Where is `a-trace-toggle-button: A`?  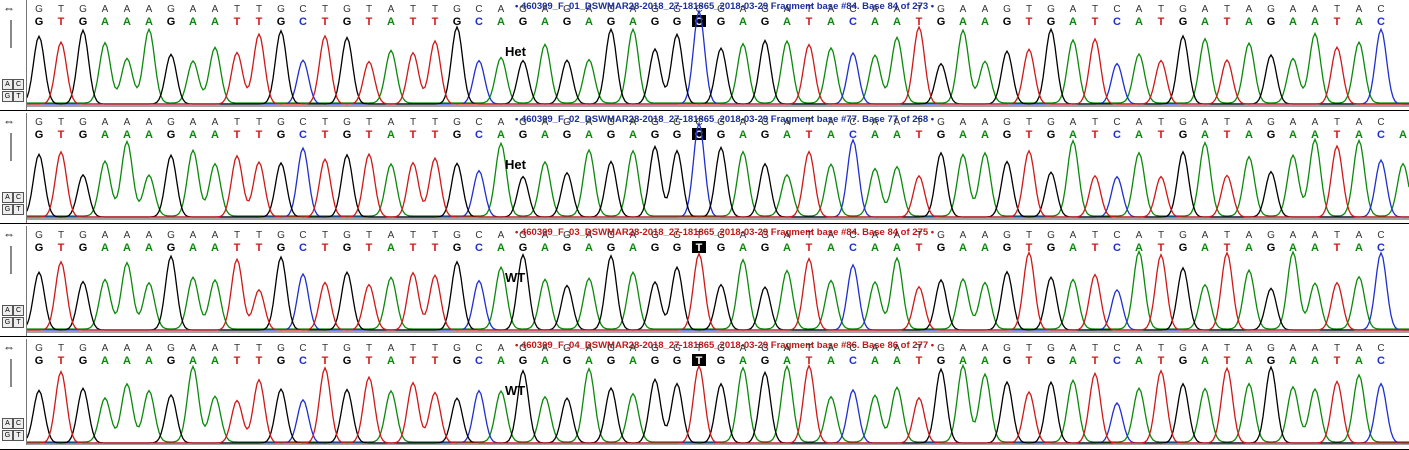 a-trace-toggle-button: A is located at coordinates (7, 423).